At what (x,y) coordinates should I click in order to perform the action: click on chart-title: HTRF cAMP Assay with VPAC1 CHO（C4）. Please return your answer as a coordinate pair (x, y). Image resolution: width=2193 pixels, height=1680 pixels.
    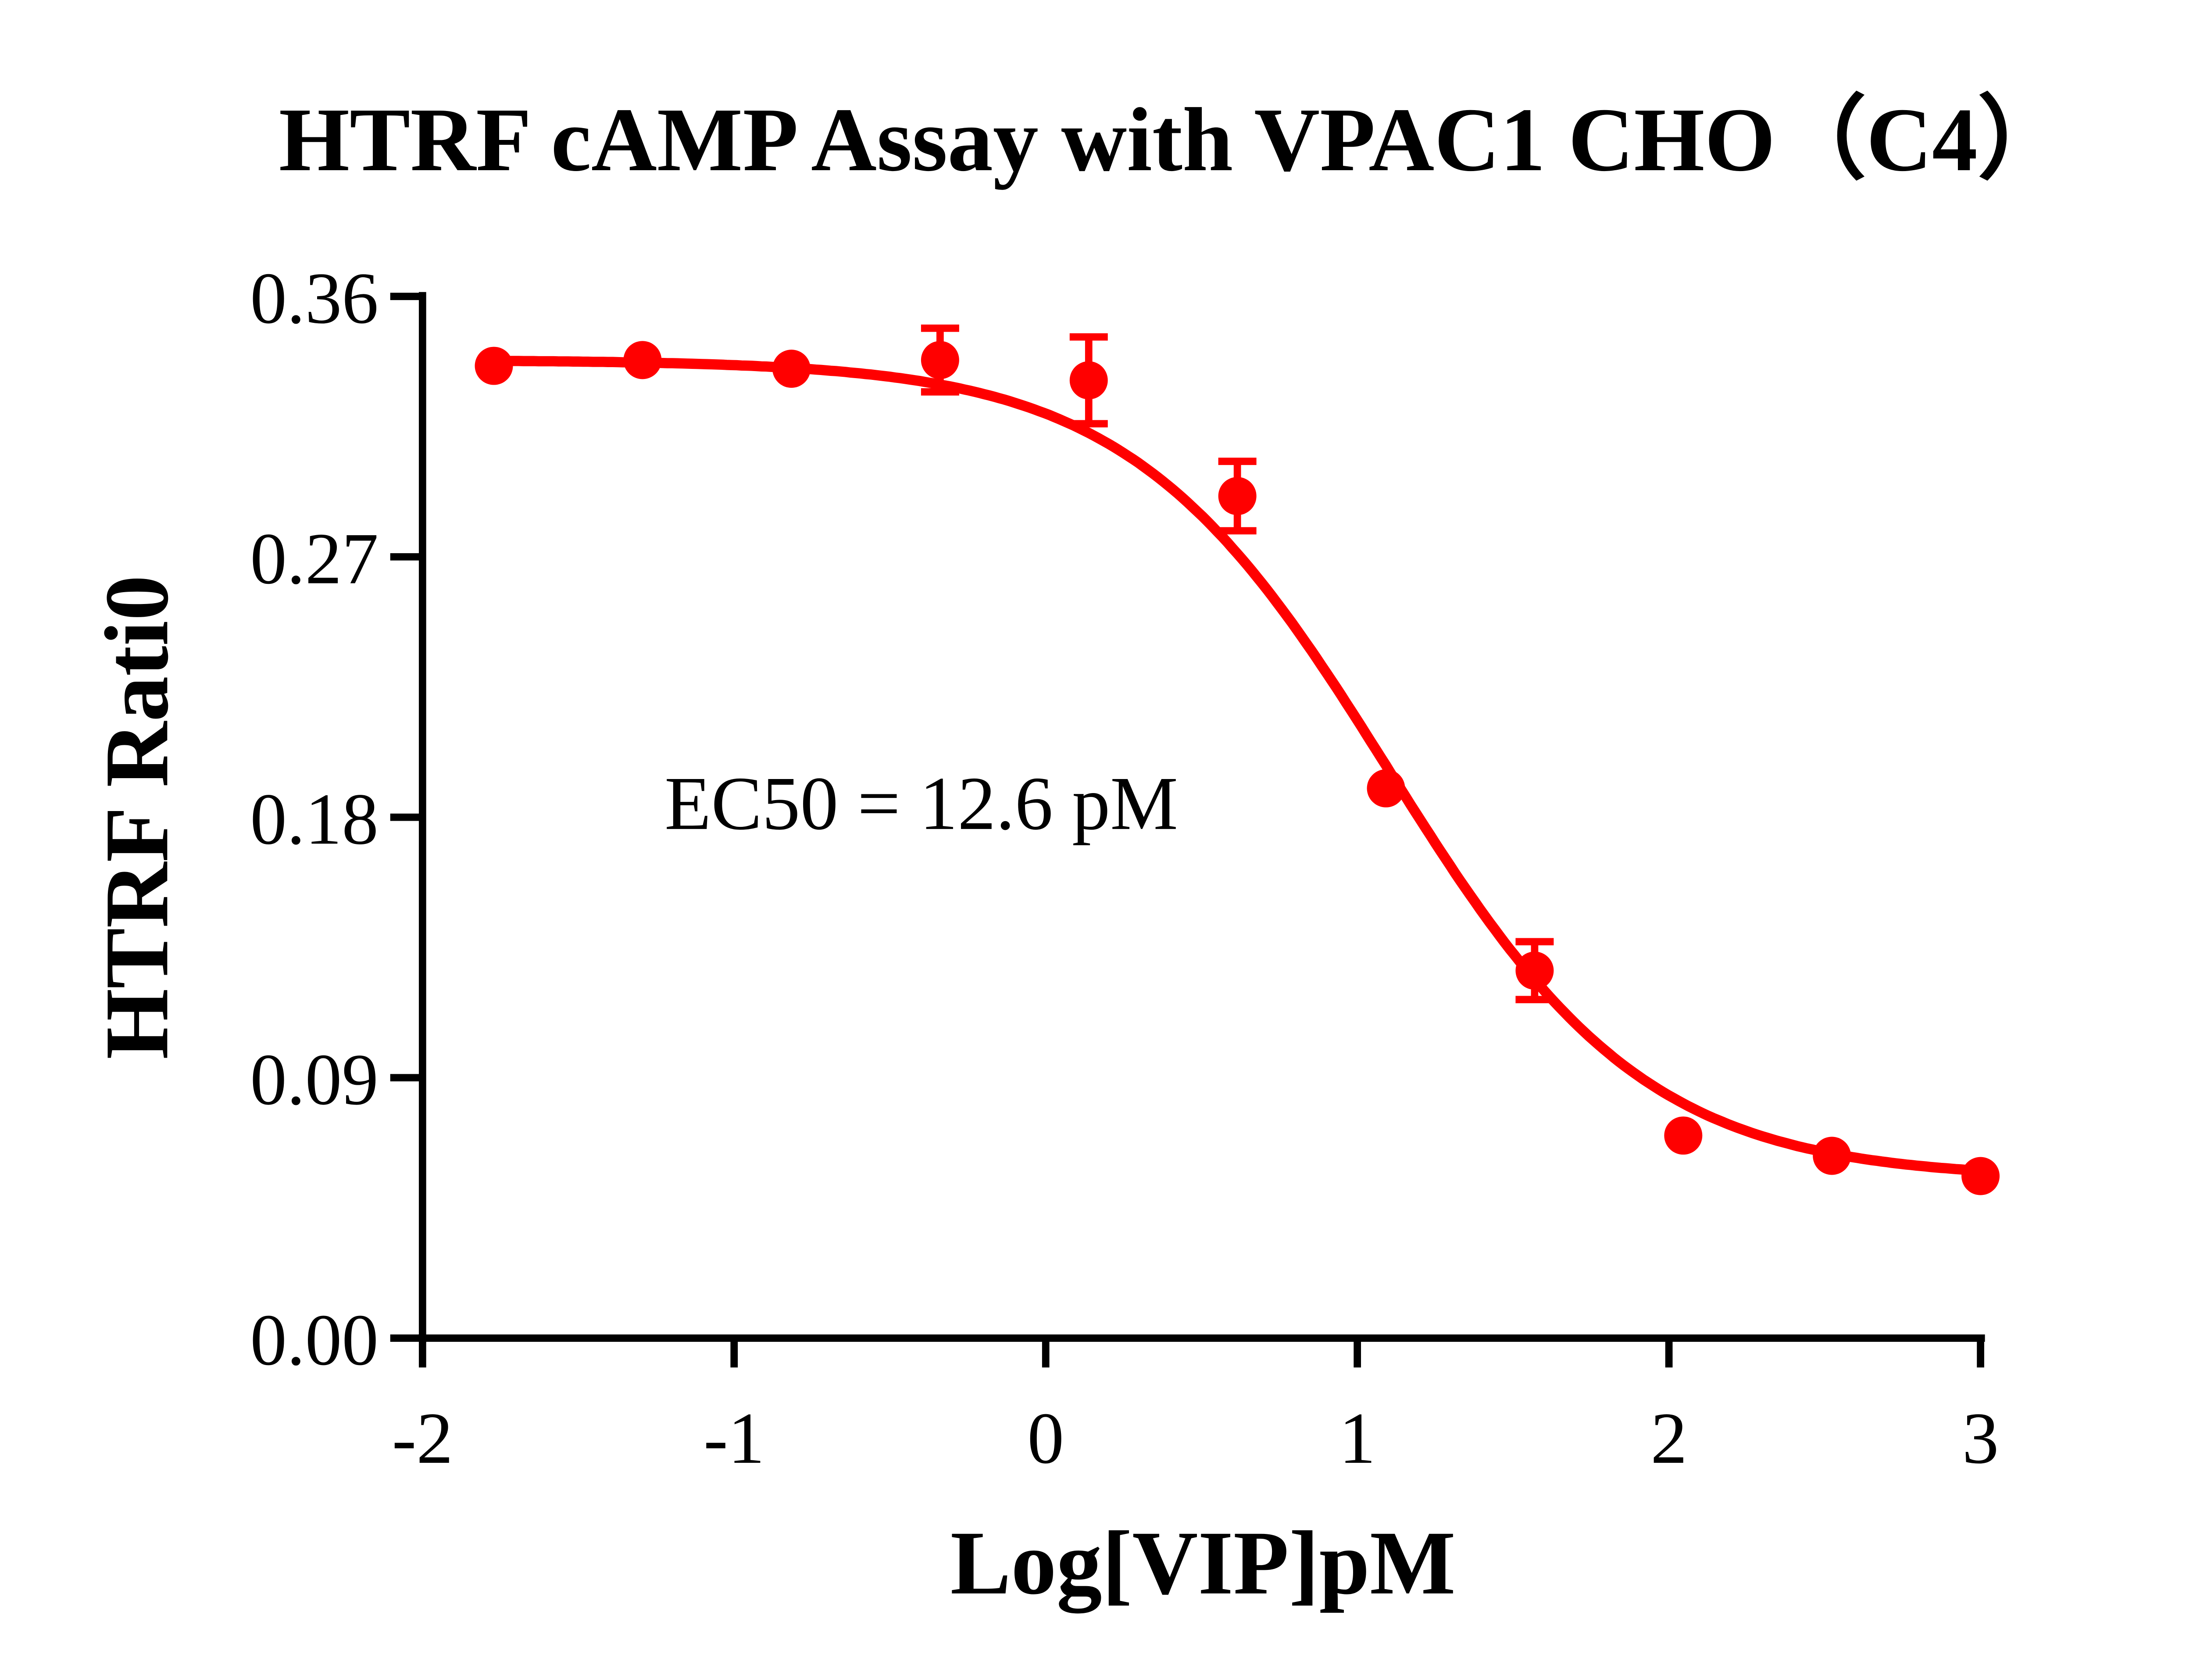
    Looking at the image, I should click on (1173, 139).